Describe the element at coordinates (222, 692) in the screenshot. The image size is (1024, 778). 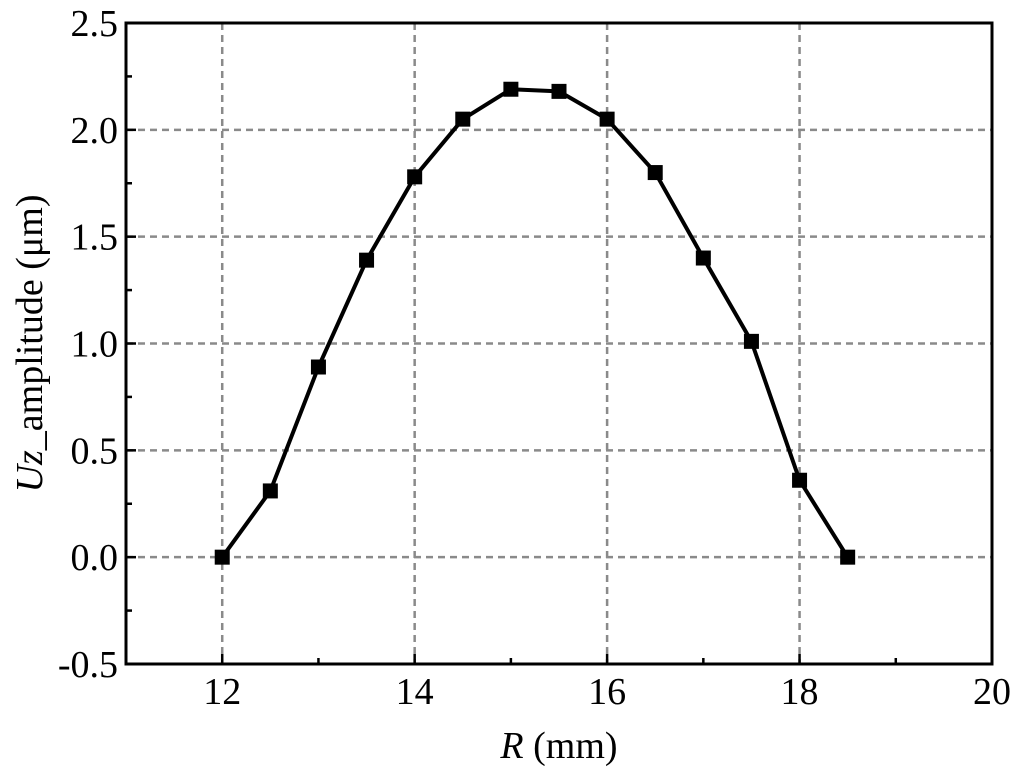
I see `x-tick-label-0: 12` at that location.